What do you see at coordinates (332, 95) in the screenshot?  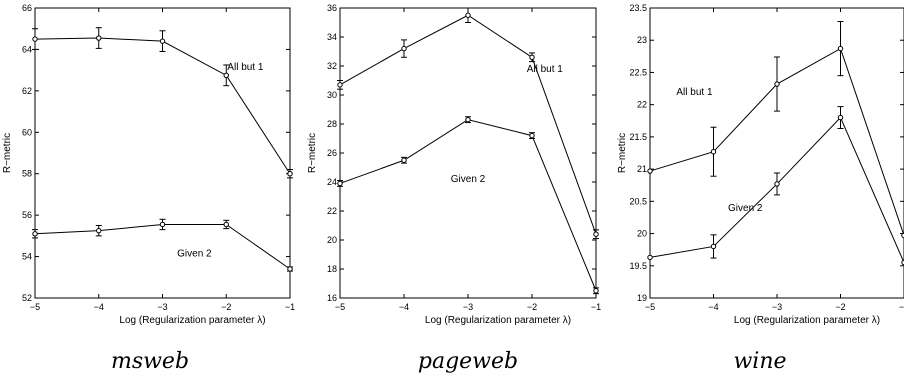 I see `chart-2-ytick-label: 30` at bounding box center [332, 95].